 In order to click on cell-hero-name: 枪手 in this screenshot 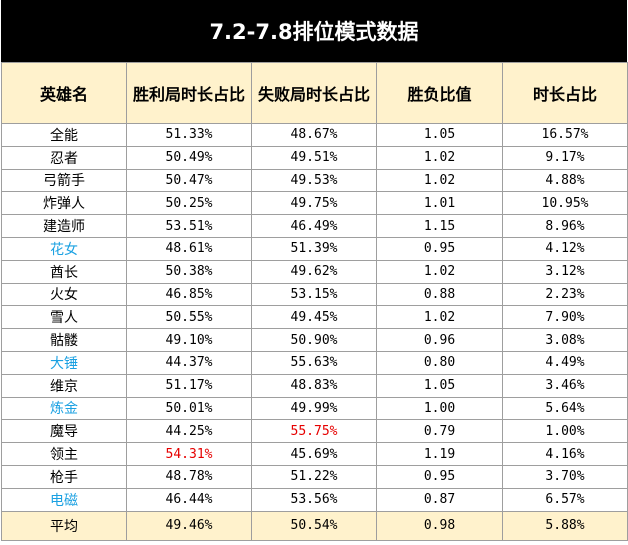, I will do `click(64, 476)`.